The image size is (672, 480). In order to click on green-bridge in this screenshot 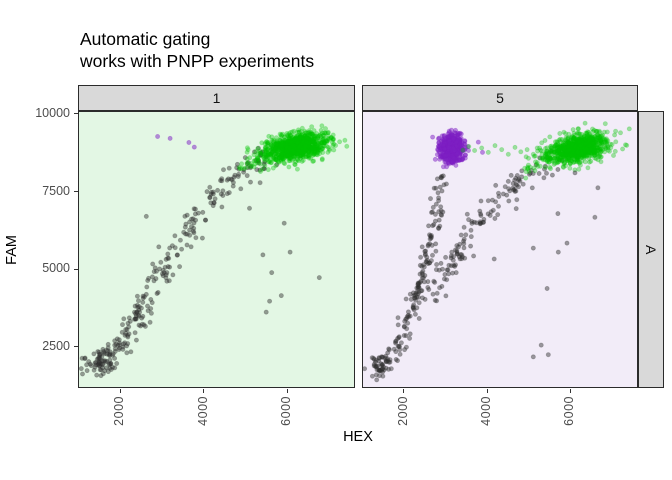, I will do `click(501, 150)`.